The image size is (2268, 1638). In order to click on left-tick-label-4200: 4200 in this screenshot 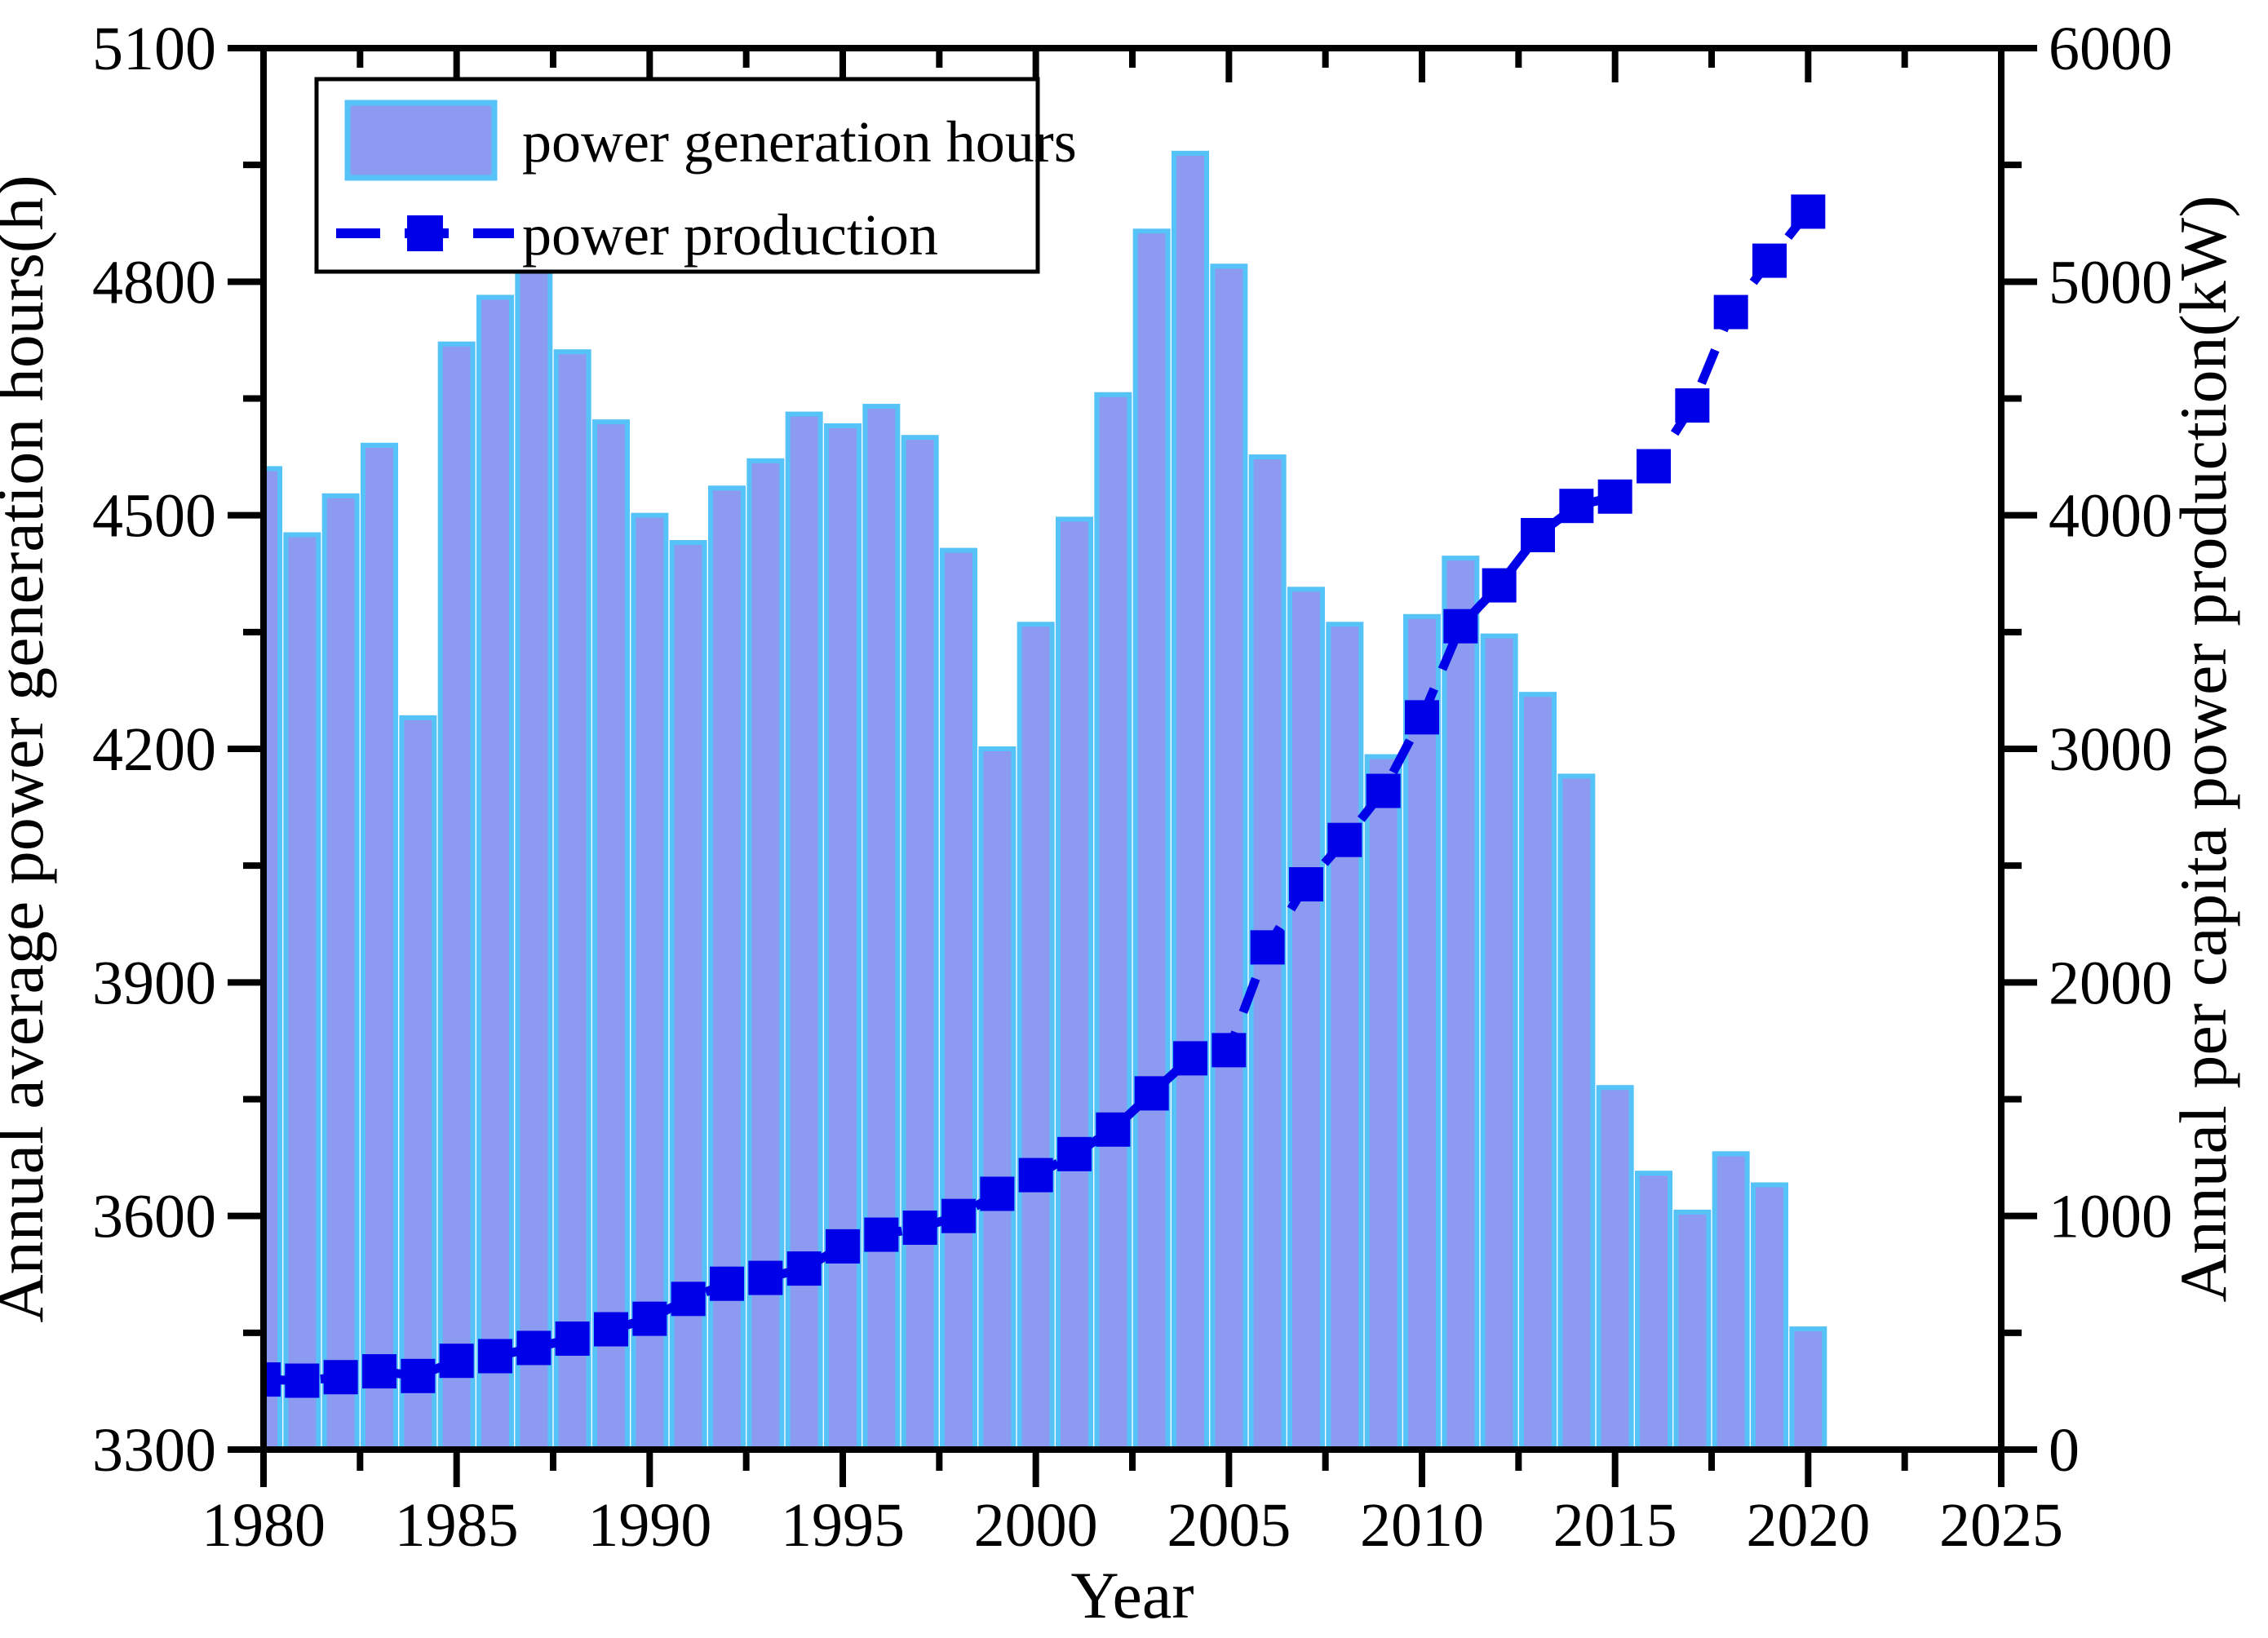, I will do `click(154, 750)`.